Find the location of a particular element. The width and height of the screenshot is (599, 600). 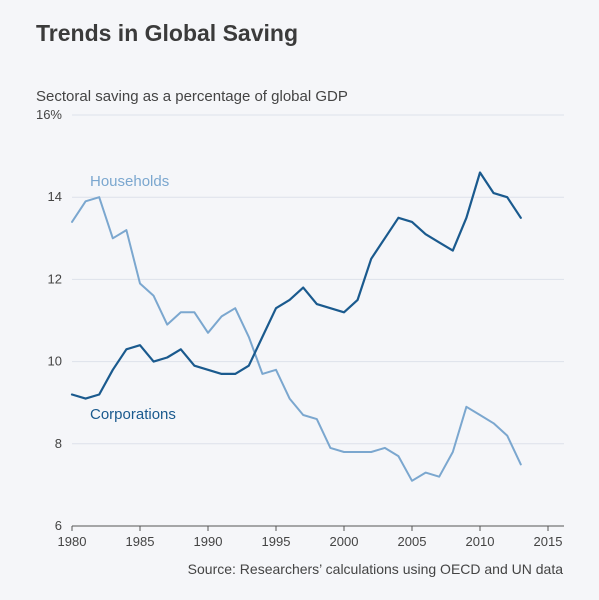

x-tick-label: 1980 is located at coordinates (72, 541).